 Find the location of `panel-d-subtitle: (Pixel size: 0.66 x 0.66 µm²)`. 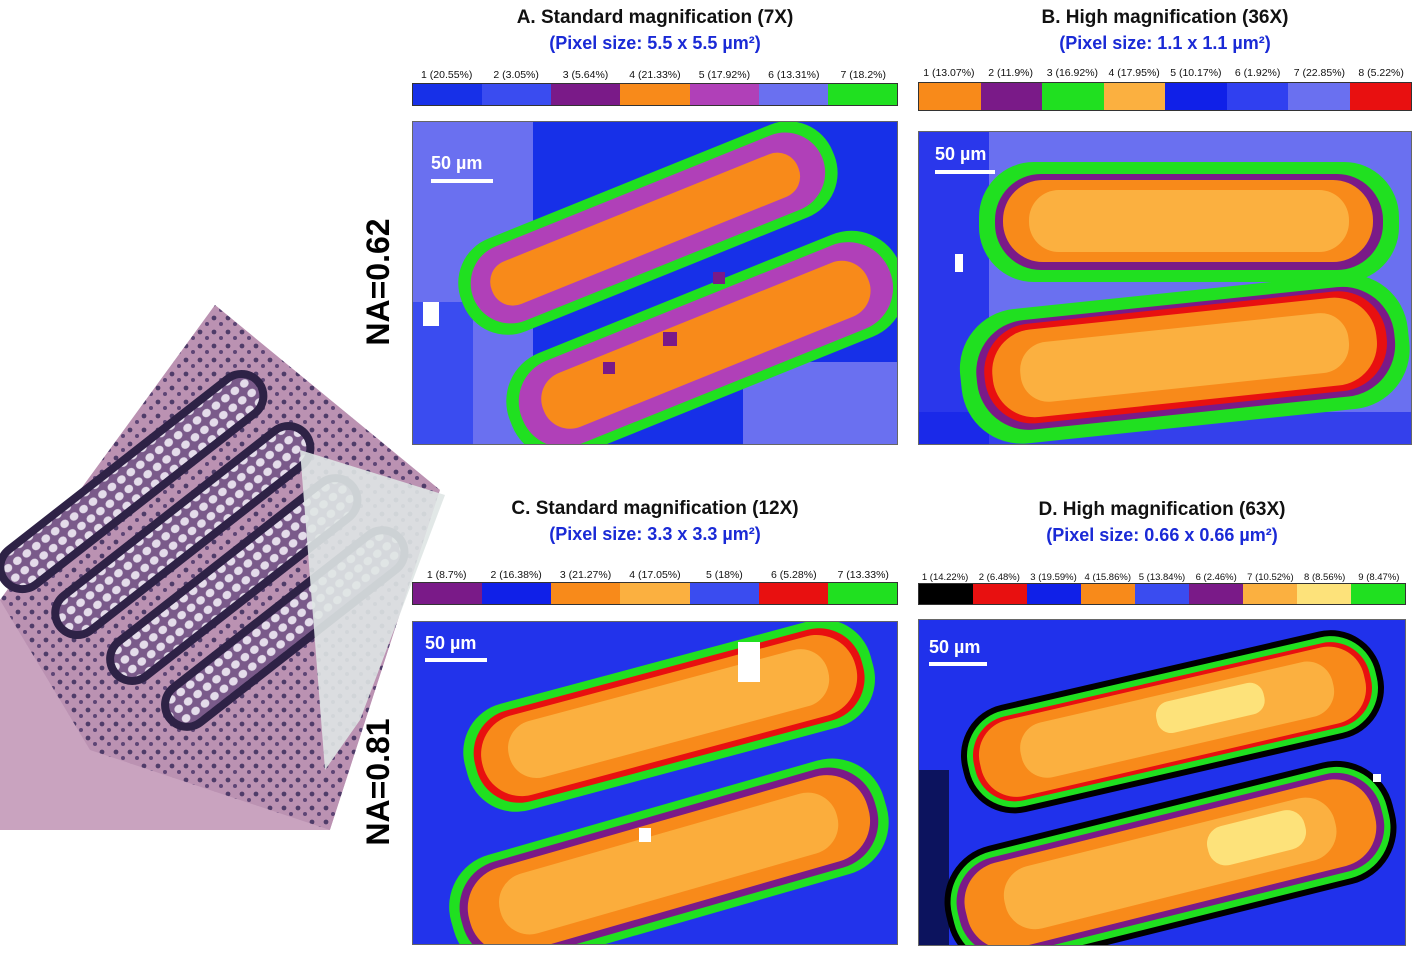

panel-d-subtitle: (Pixel size: 0.66 x 0.66 µm²) is located at coordinates (1162, 535).